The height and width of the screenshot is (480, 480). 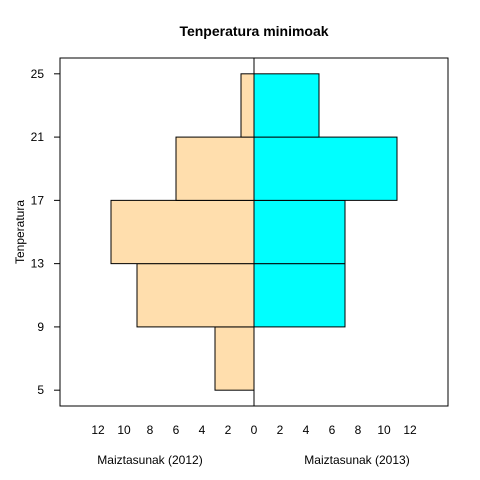 I want to click on x-tick-label-right: 6, so click(x=332, y=430).